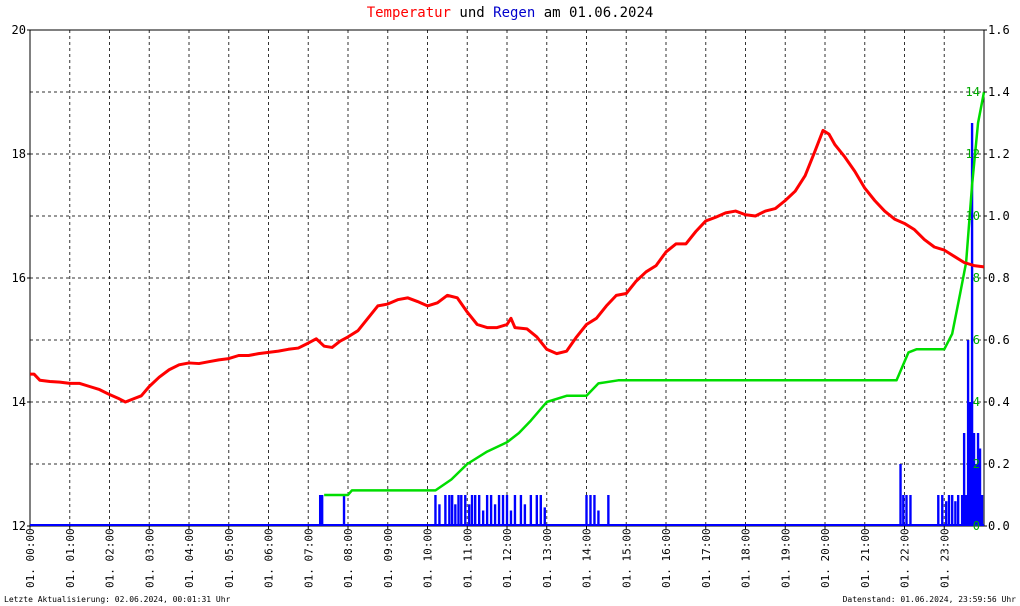  What do you see at coordinates (976, 526) in the screenshot?
I see `y-right-inner-tick-label: 0` at bounding box center [976, 526].